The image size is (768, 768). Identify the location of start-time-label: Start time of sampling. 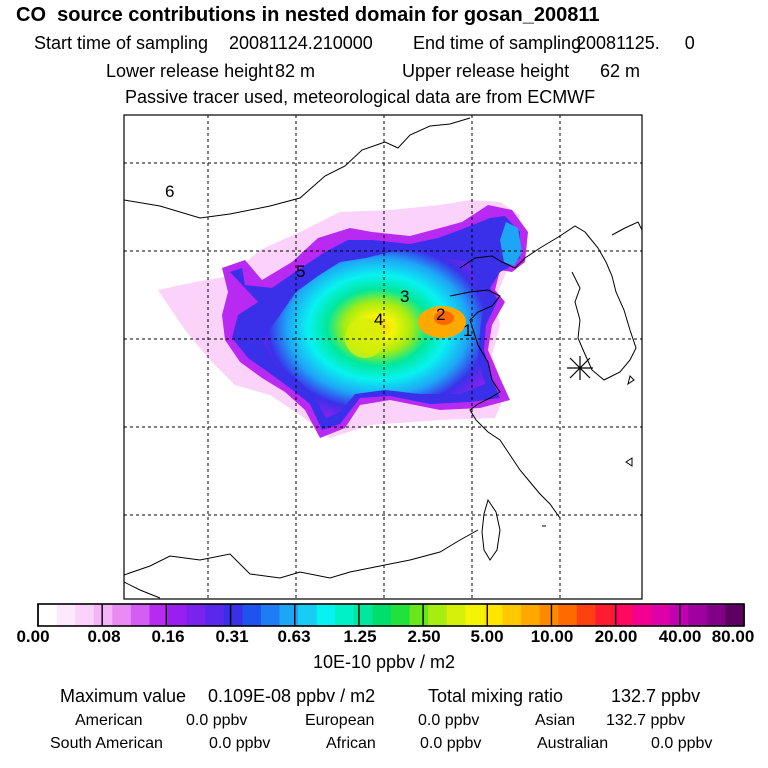
(121, 43).